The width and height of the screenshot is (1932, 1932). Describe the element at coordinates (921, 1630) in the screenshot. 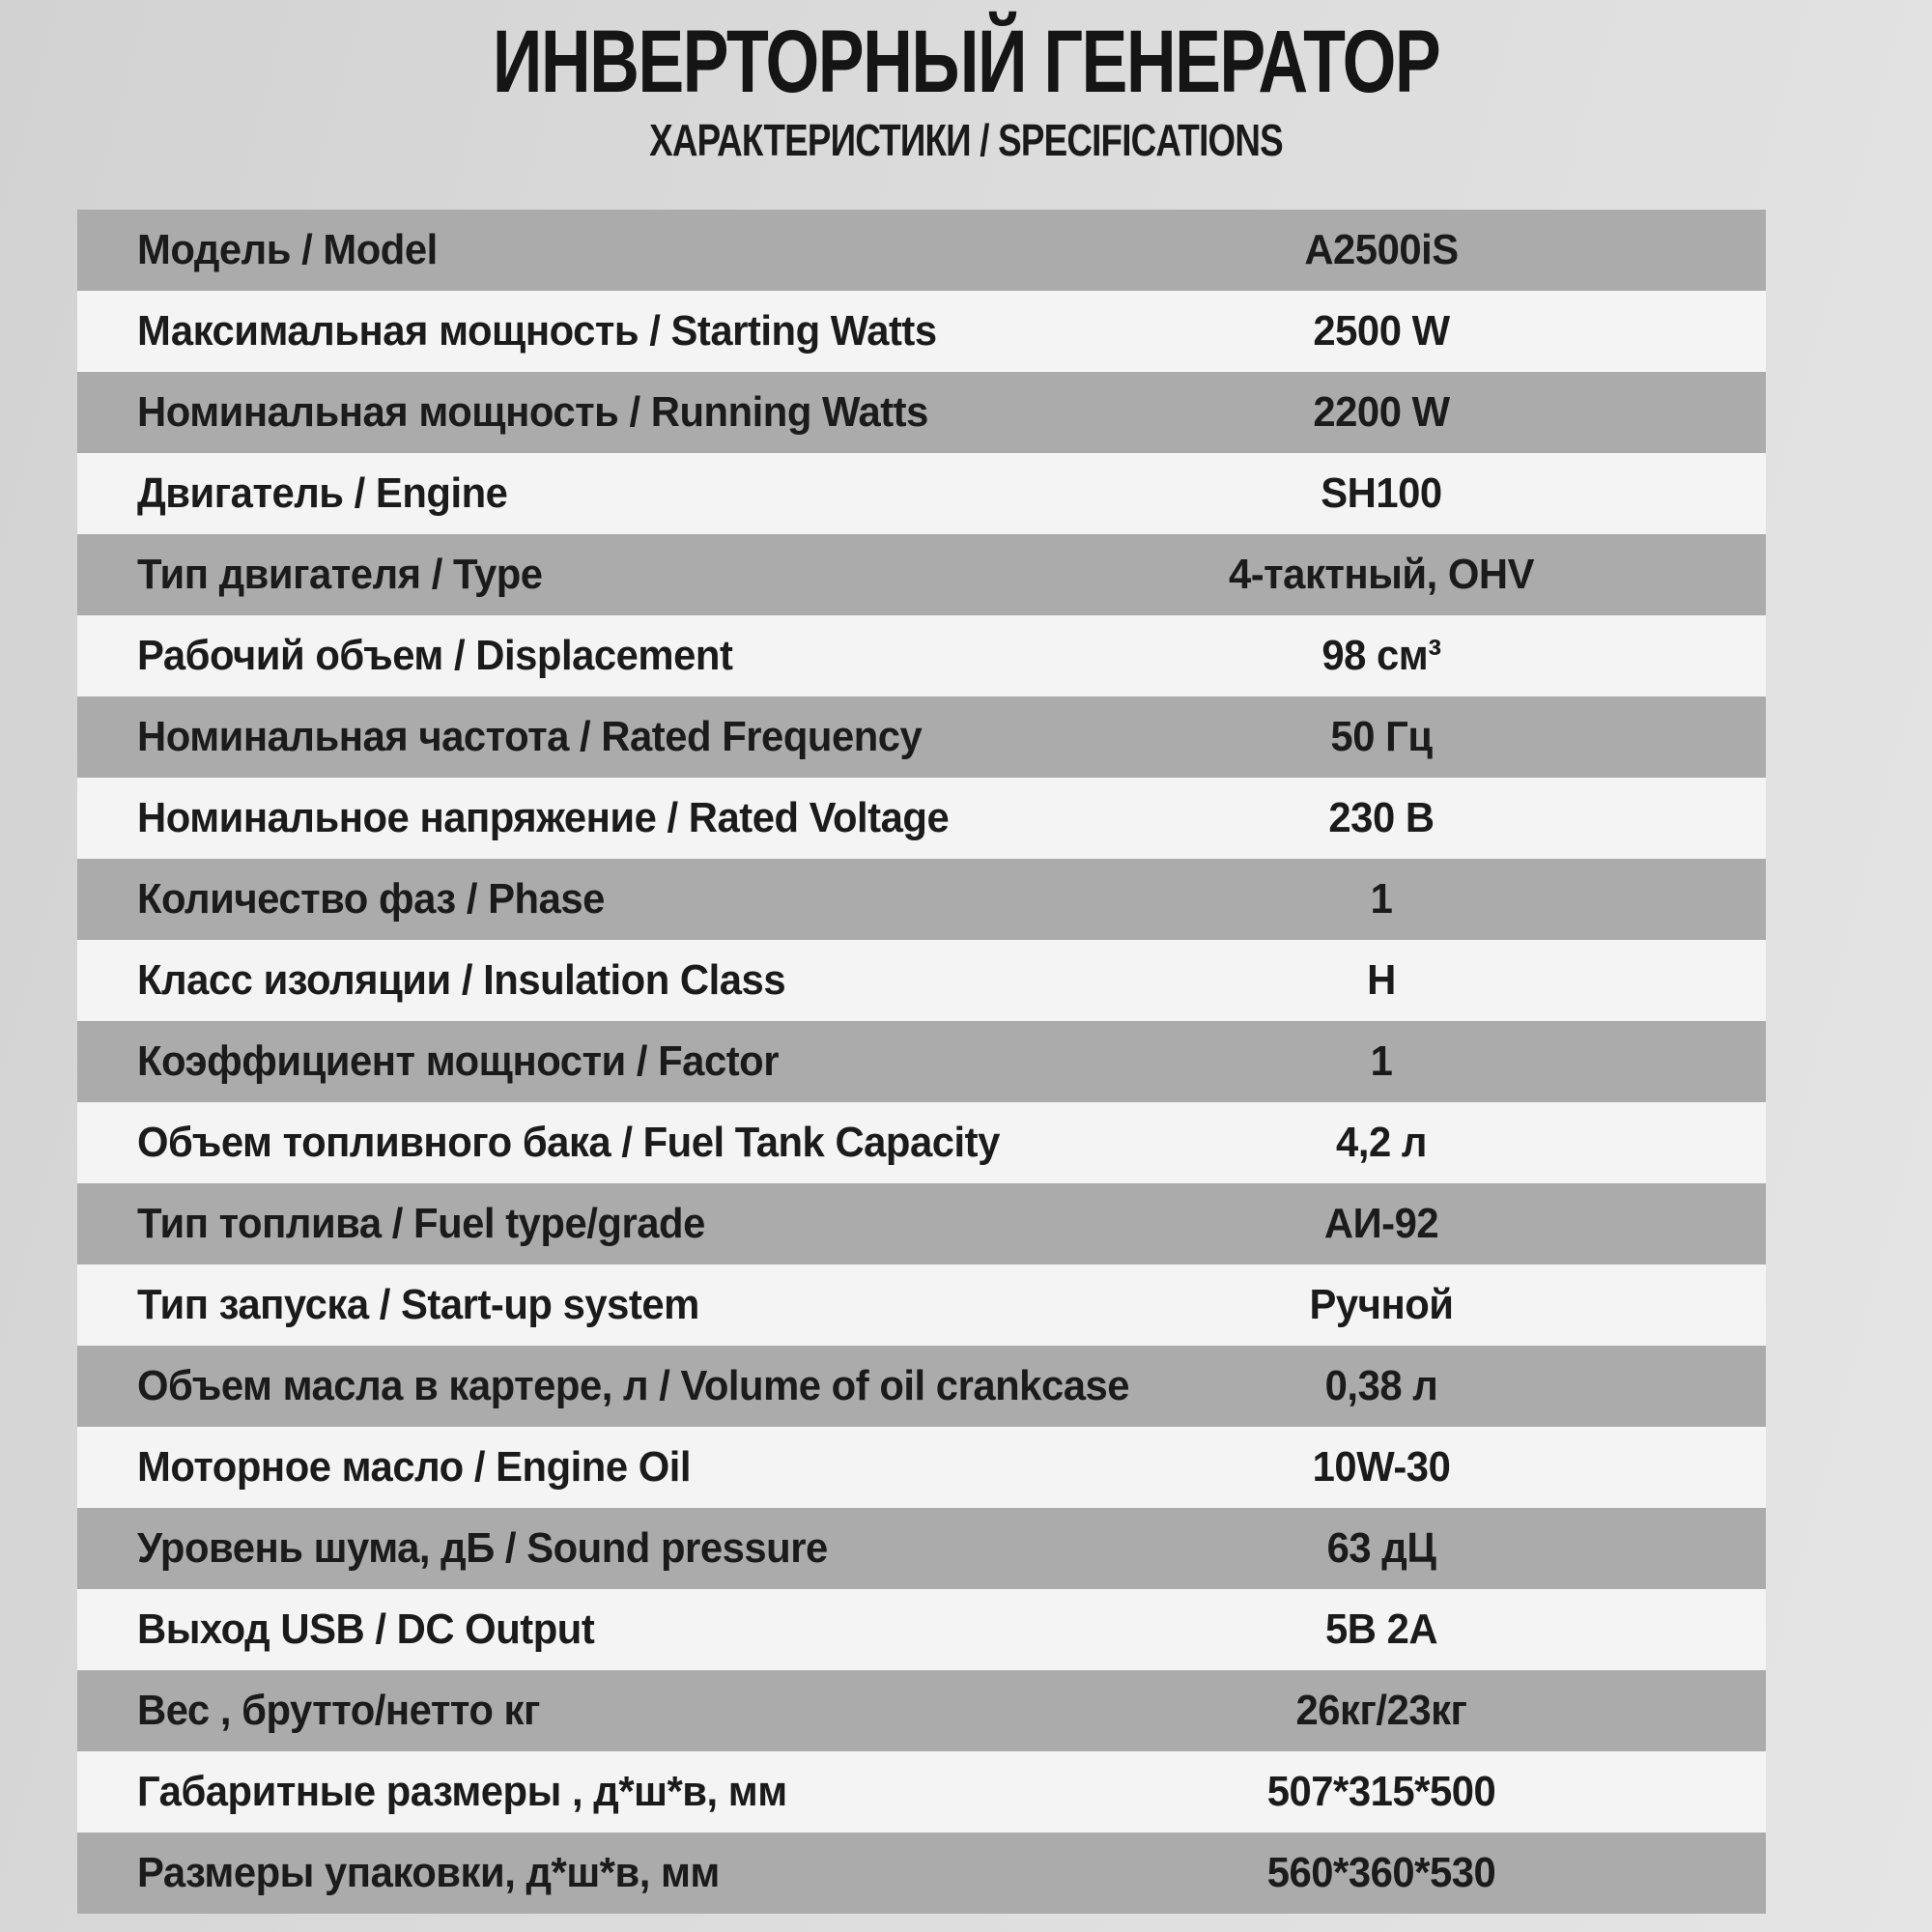

I see `table-row: Выход USB / DC Output 5В 2А` at that location.